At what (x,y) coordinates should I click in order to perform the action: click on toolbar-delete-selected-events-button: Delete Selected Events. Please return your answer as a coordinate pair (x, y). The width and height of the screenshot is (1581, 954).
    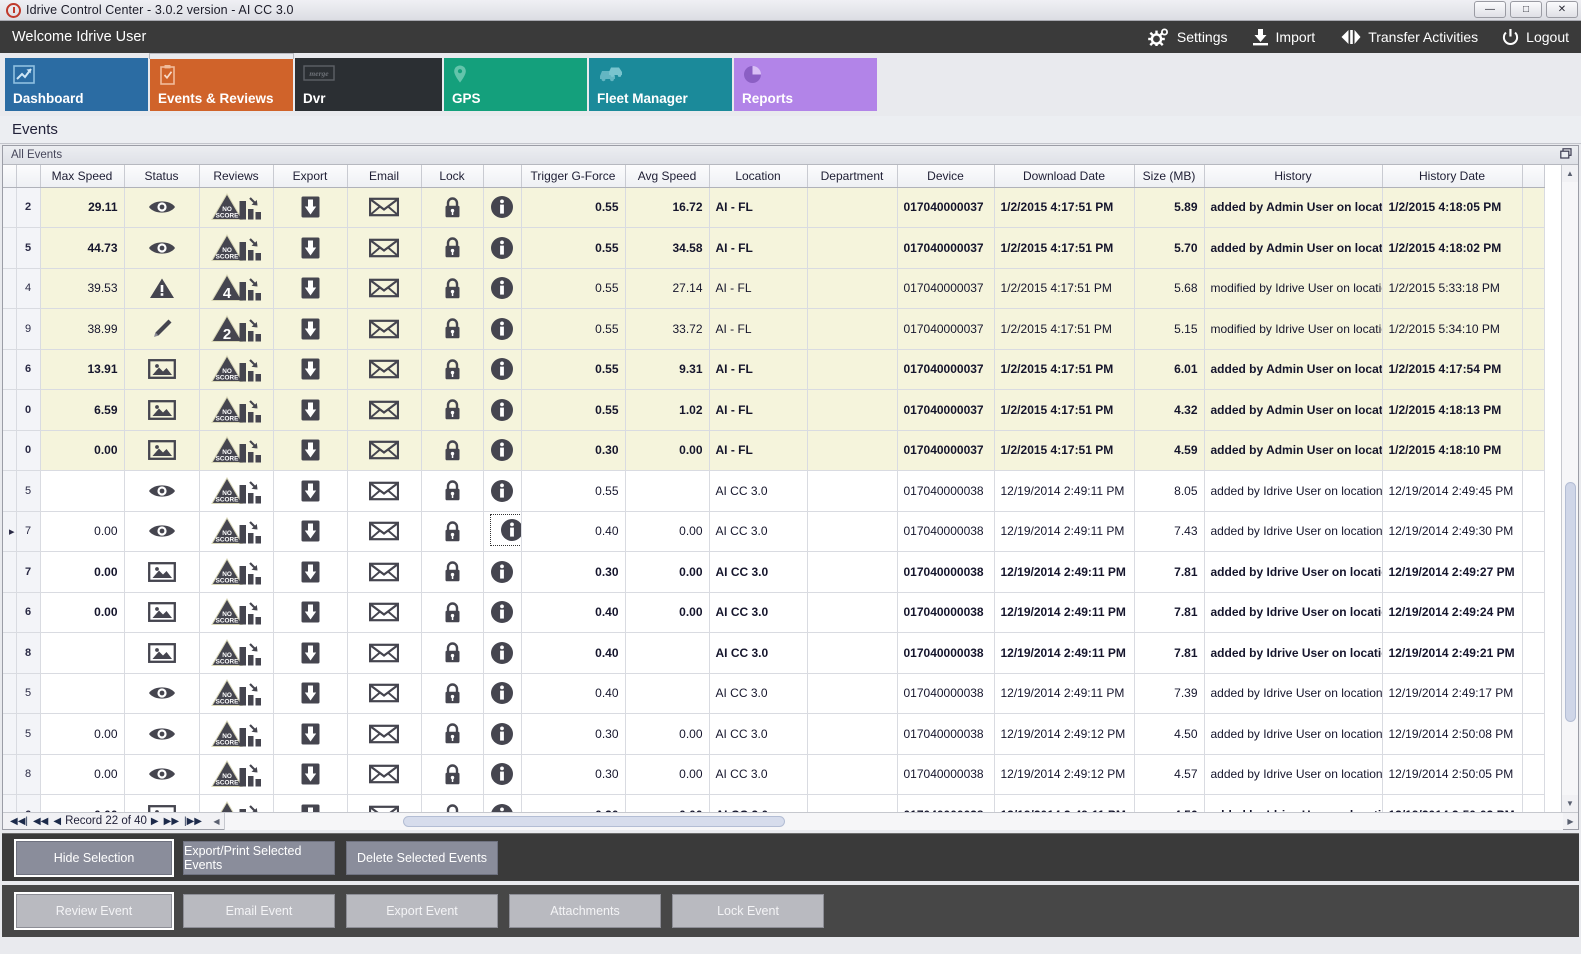
    Looking at the image, I should click on (422, 857).